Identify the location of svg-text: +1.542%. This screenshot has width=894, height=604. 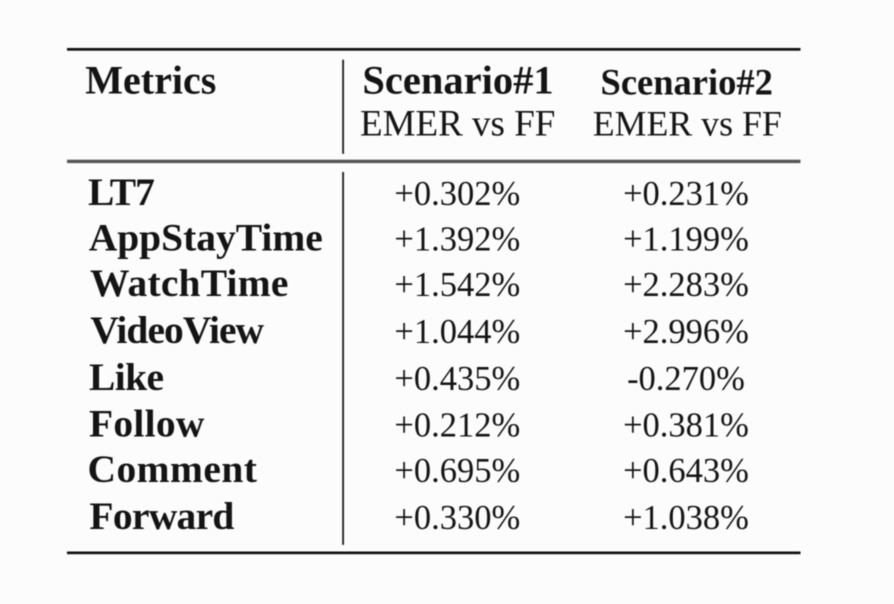
(457, 285).